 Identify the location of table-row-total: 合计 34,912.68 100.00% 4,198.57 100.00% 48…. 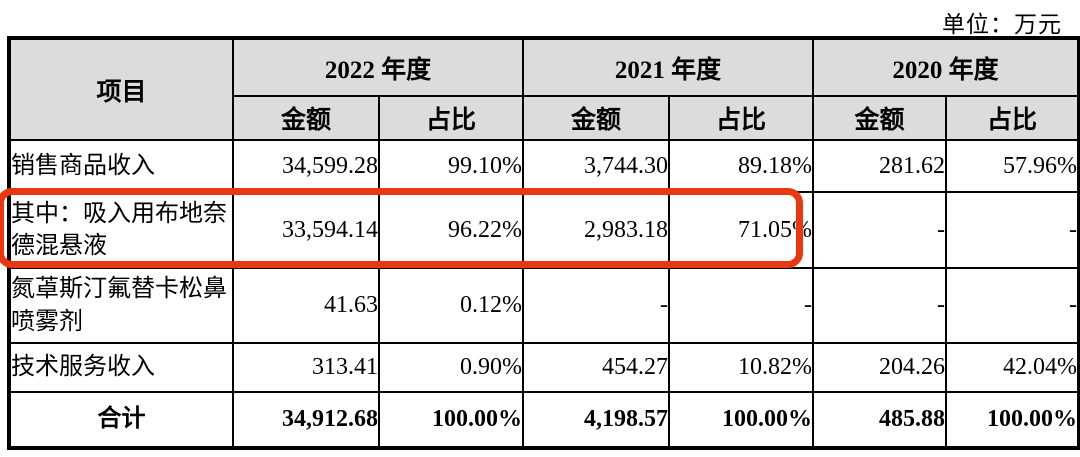
(544, 420).